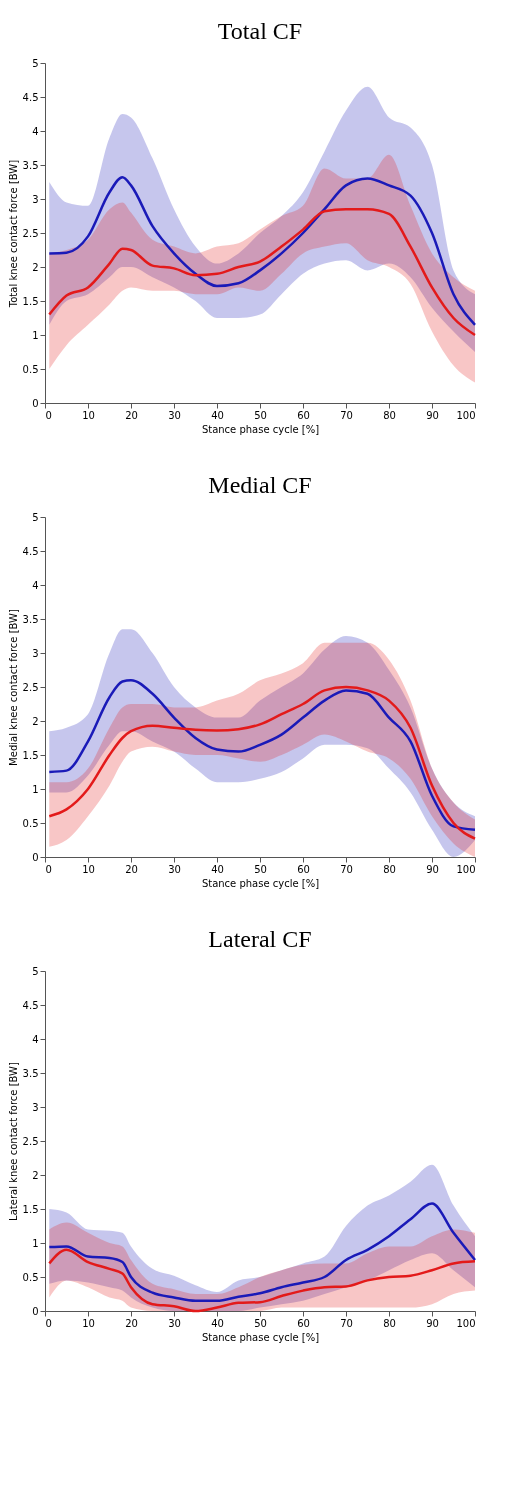 The image size is (528, 1493). Describe the element at coordinates (13, 1141) in the screenshot. I see `y-axis-title: Lateral knee contact force [BW]` at that location.